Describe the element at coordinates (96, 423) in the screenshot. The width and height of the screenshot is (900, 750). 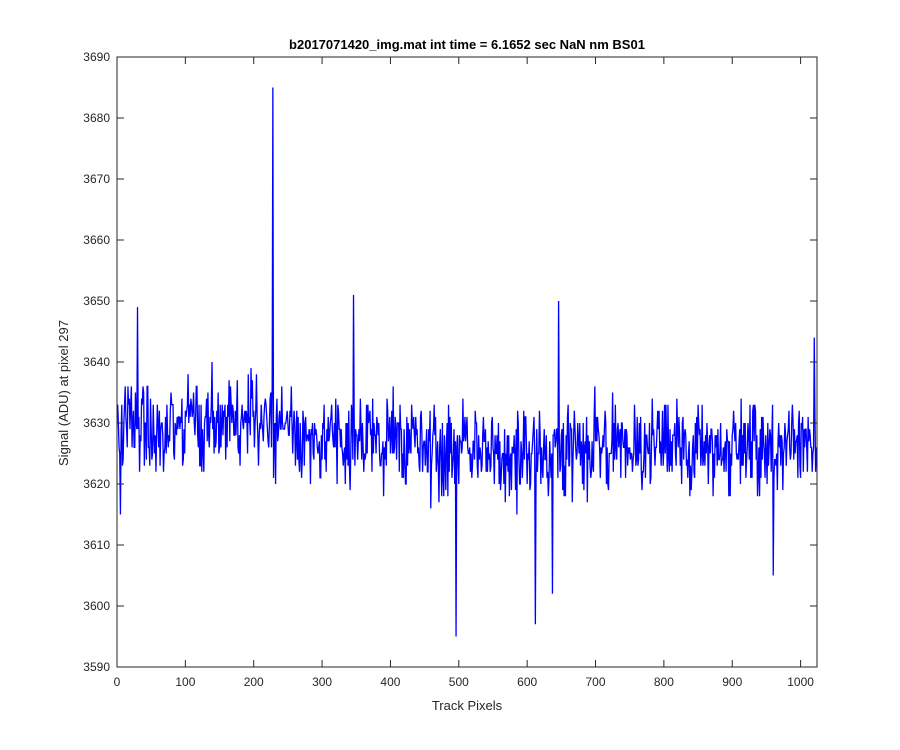
I see `y-tick-label: 3630` at that location.